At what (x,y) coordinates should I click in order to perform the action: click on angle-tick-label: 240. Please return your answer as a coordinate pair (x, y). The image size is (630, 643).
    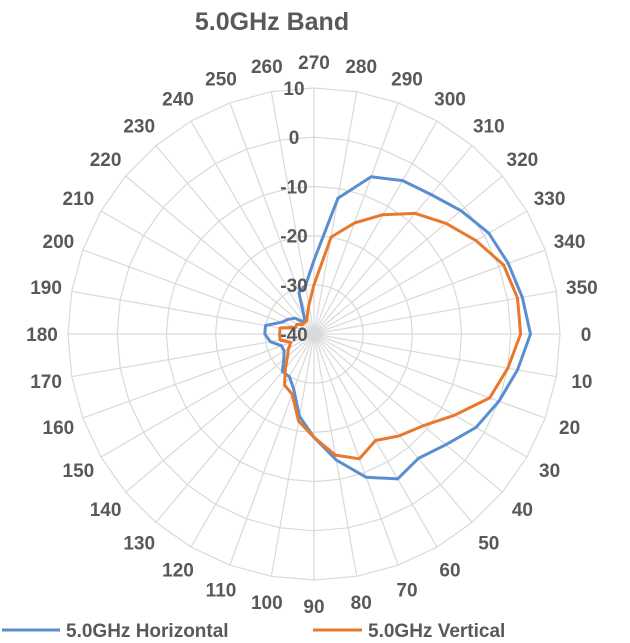
    Looking at the image, I should click on (178, 99).